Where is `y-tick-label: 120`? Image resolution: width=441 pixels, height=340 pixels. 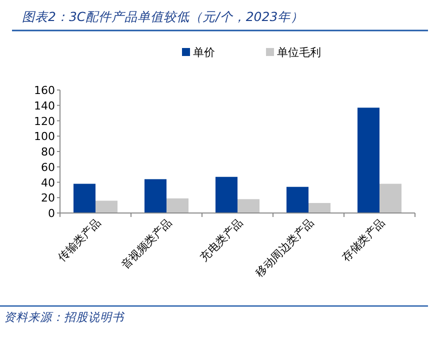 y-tick-label: 120 is located at coordinates (44, 121).